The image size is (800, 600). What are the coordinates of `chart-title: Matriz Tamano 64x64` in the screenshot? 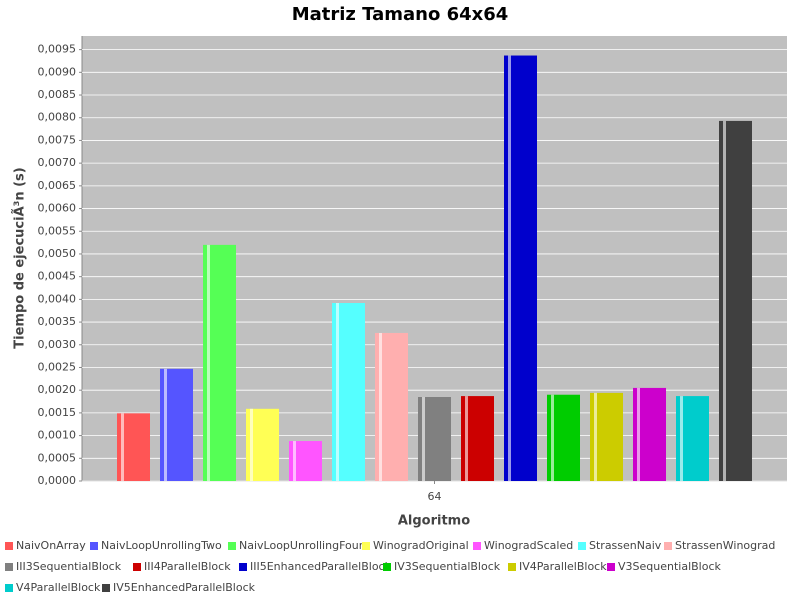 It's located at (400, 14).